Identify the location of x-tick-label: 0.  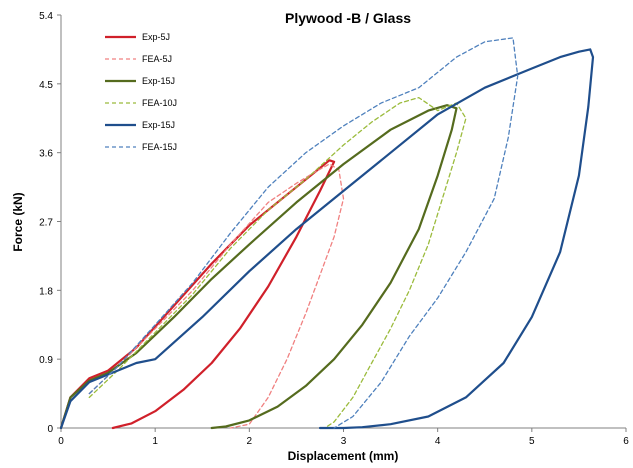
(61, 441).